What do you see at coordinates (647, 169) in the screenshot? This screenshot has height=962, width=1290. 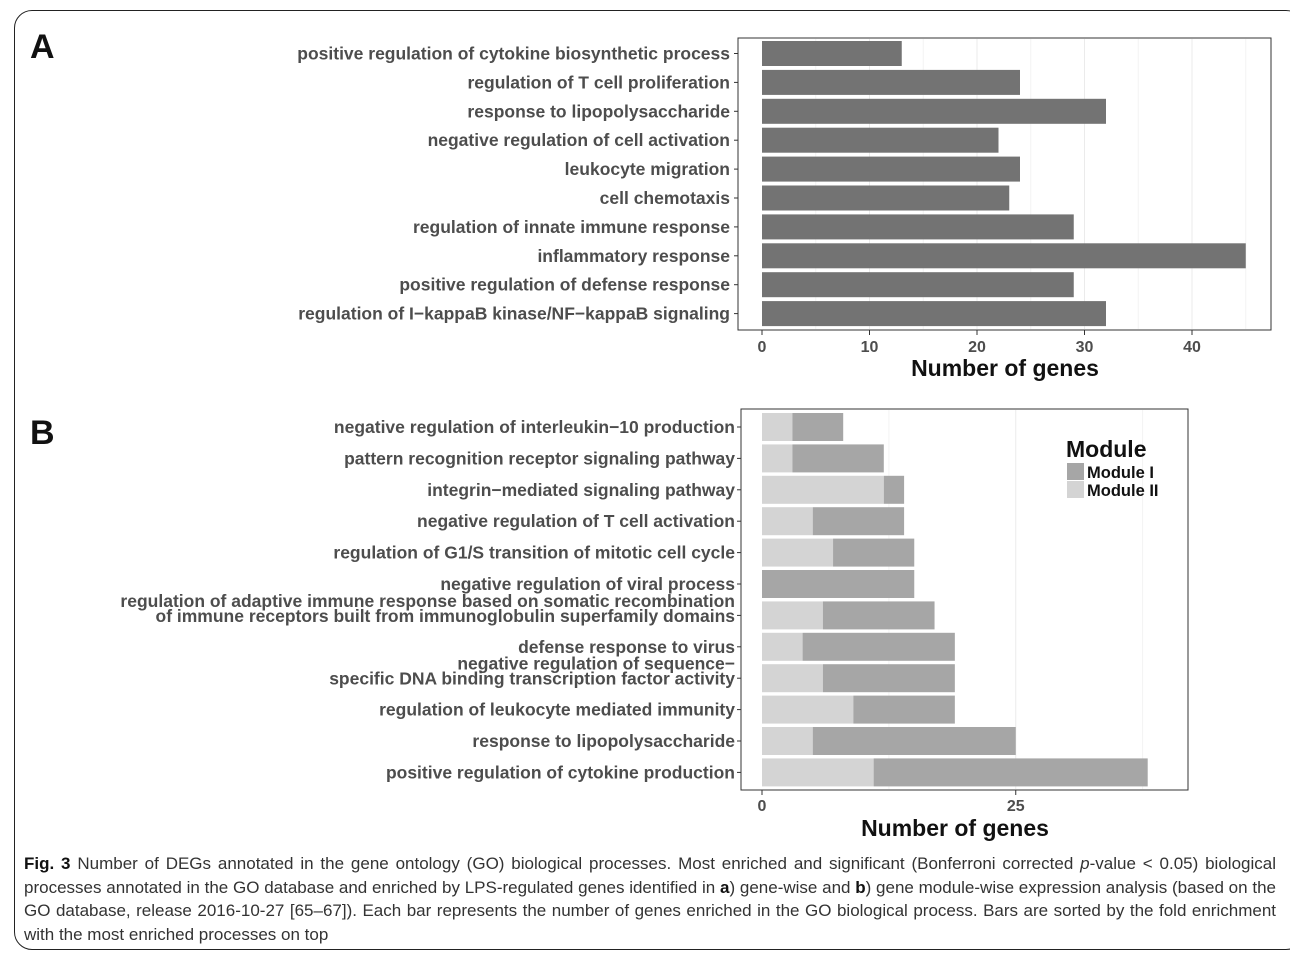 I see `category-label: leukocyte migration` at bounding box center [647, 169].